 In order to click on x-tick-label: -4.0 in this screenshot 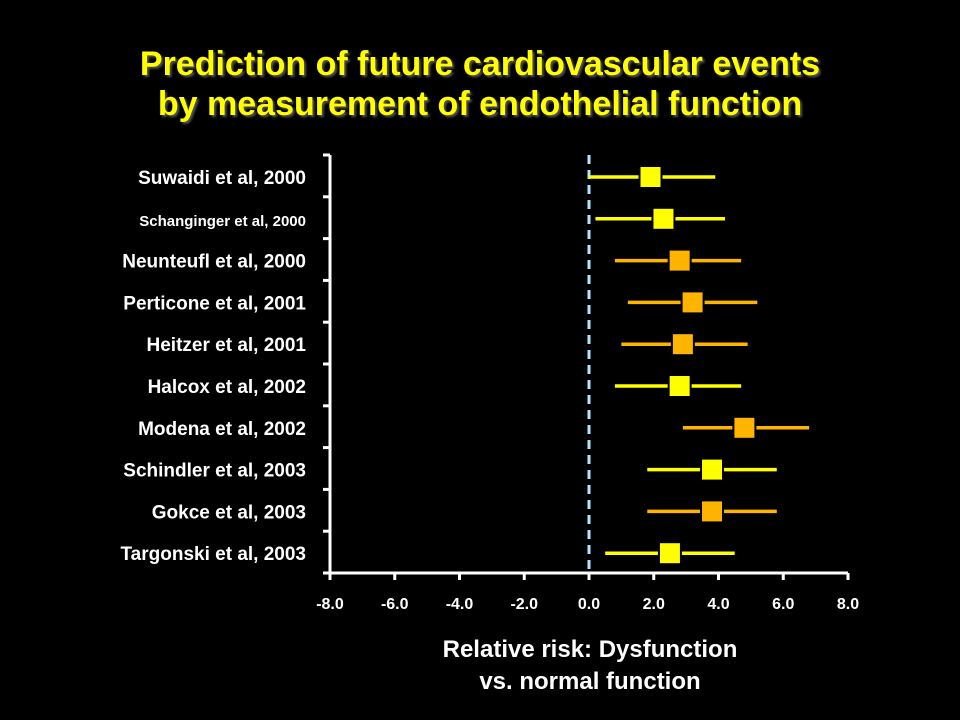, I will do `click(460, 604)`.